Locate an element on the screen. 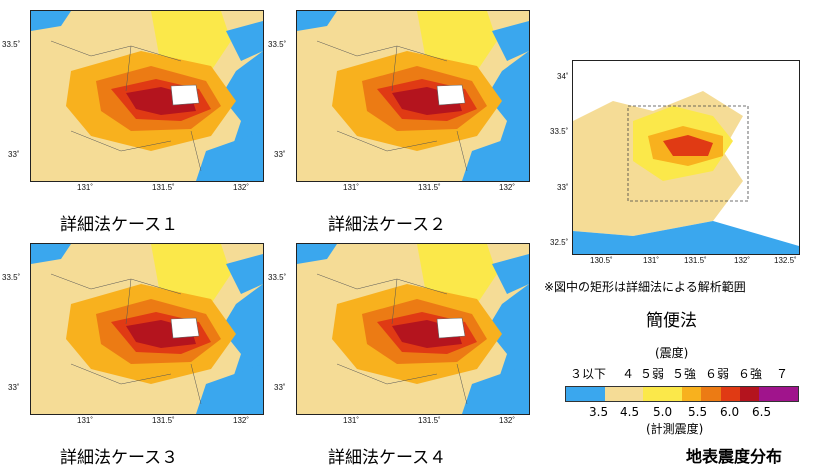 Image resolution: width=816 pixels, height=472 pixels. legend-class: ５強 is located at coordinates (684, 374).